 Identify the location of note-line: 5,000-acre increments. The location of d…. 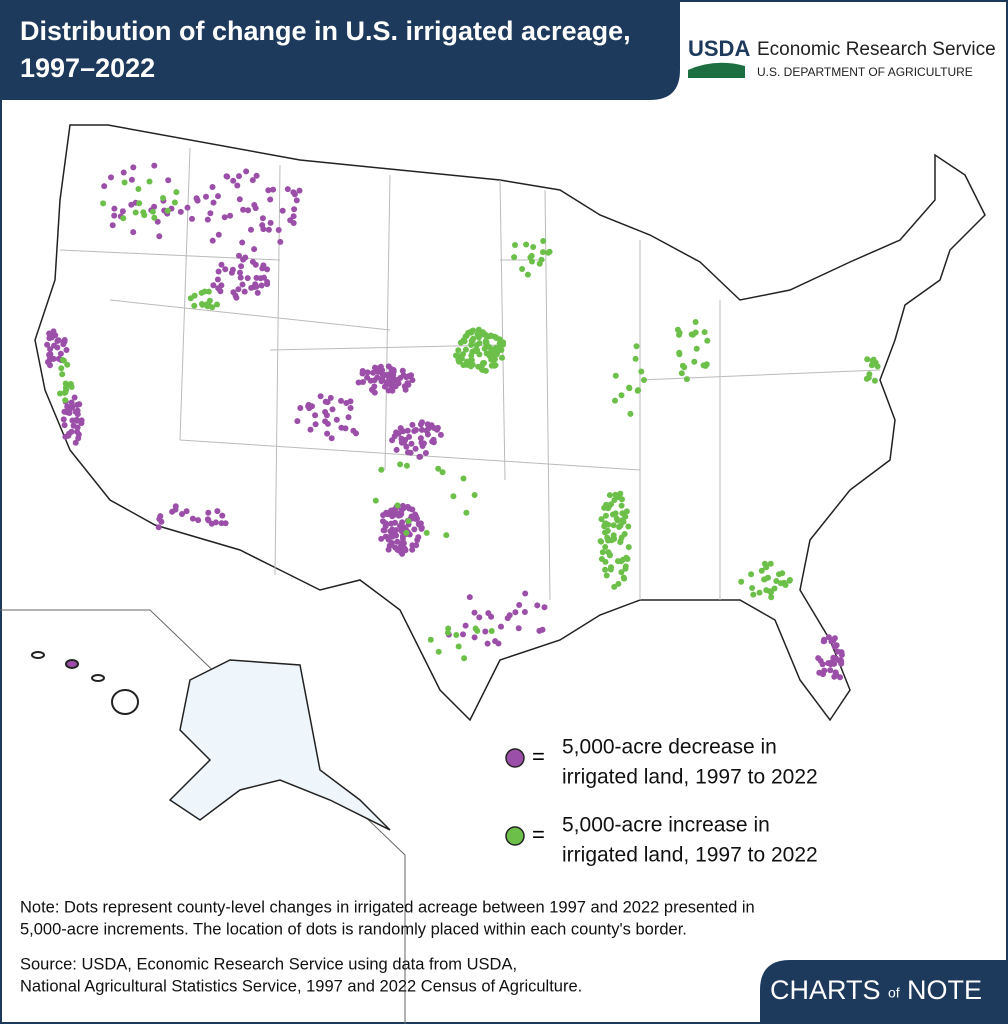
(353, 929).